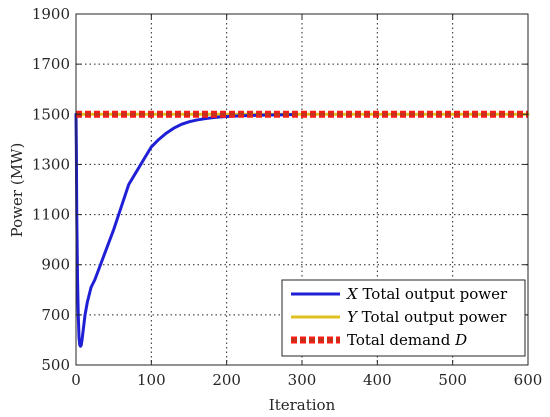 The image size is (550, 417). What do you see at coordinates (55, 315) in the screenshot?
I see `y-tick-label: 700` at bounding box center [55, 315].